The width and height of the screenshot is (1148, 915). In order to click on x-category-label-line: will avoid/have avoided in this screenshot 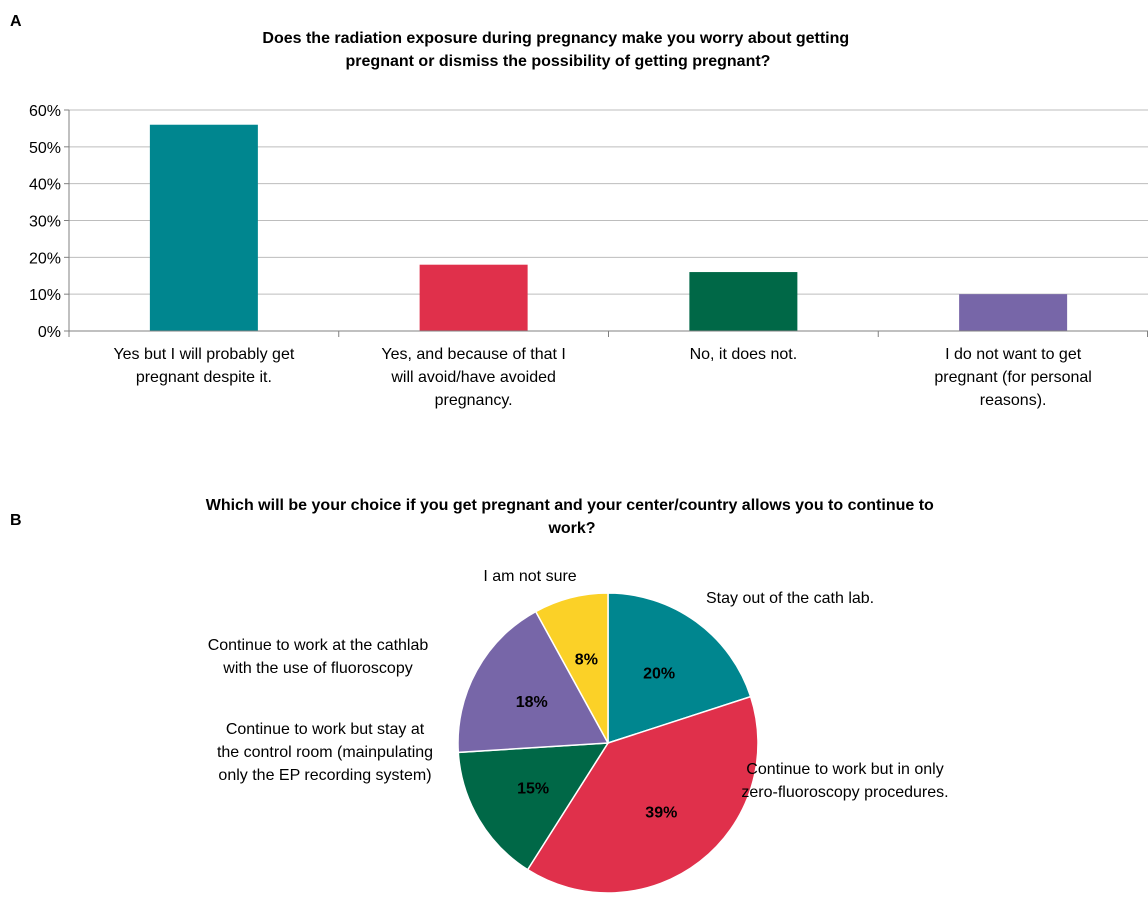, I will do `click(473, 377)`.